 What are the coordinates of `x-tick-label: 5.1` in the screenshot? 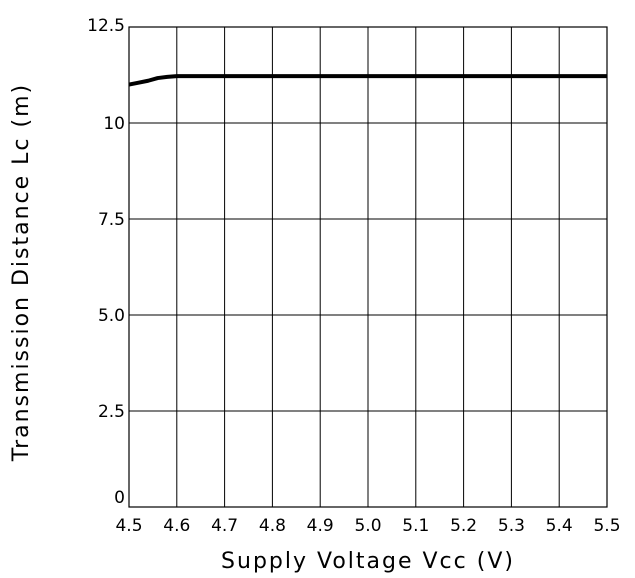 It's located at (415, 526).